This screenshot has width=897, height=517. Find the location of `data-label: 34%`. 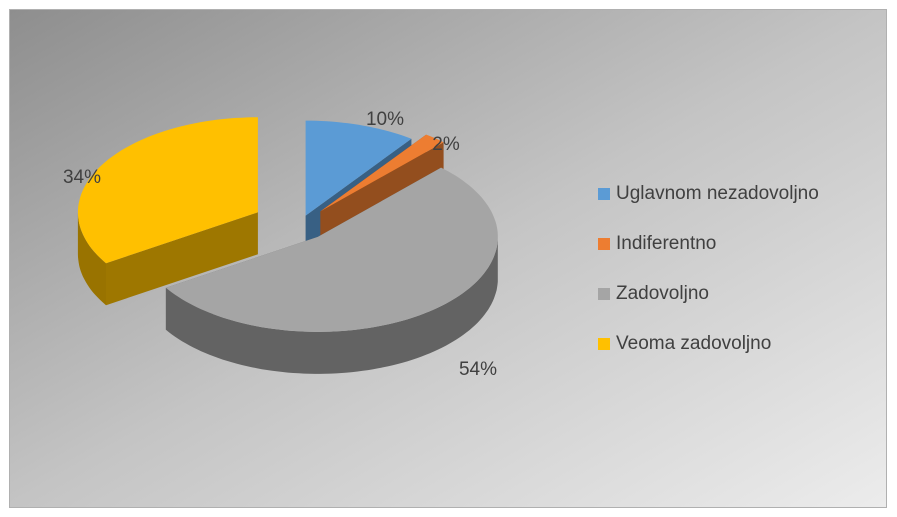

data-label: 34% is located at coordinates (82, 177).